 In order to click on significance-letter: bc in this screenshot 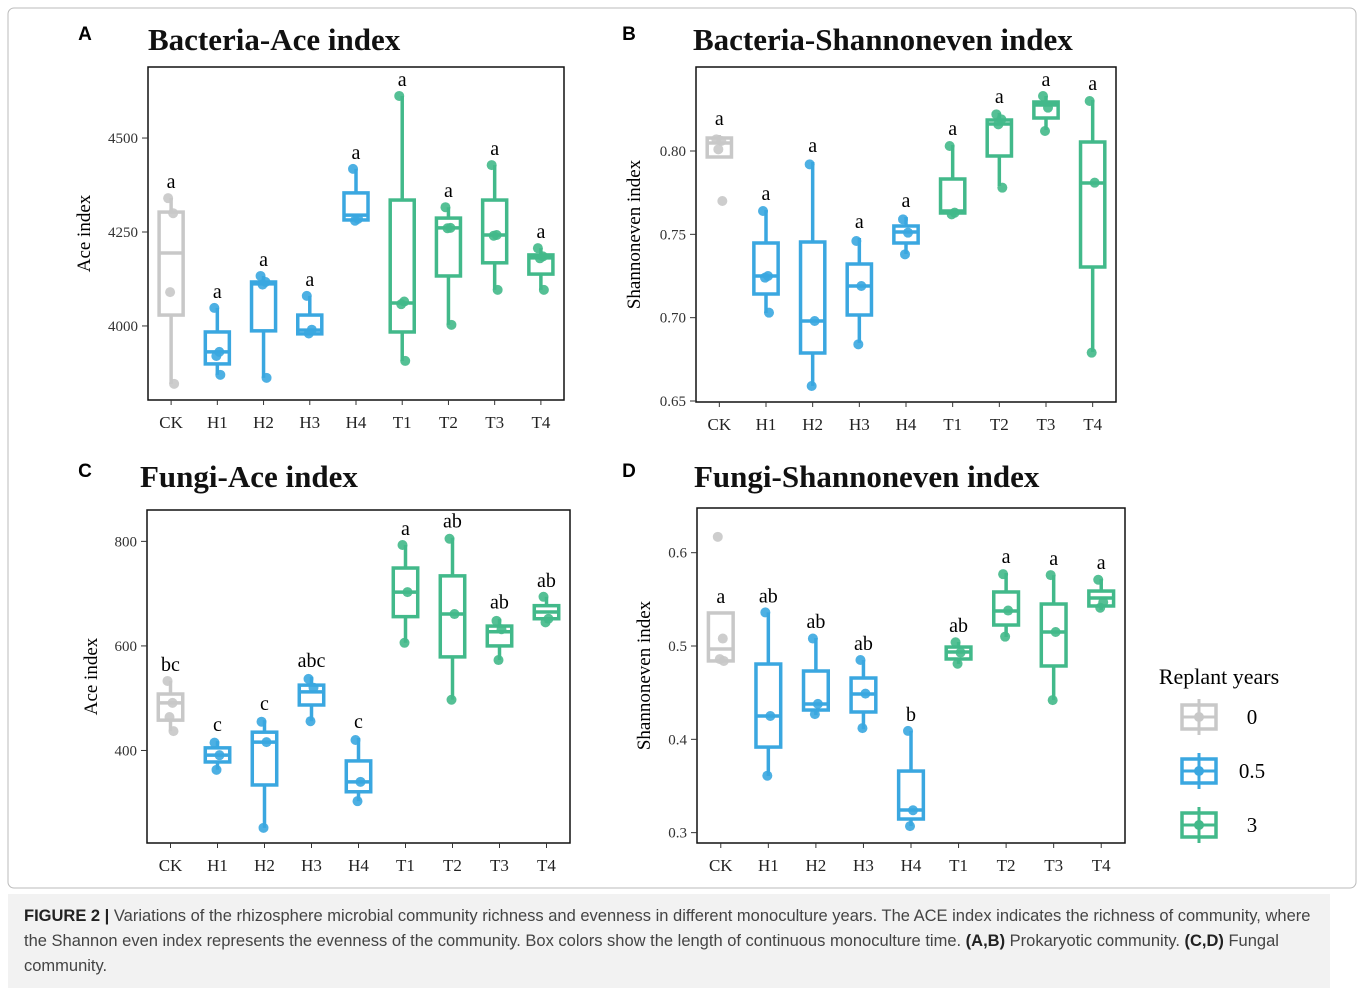, I will do `click(170, 665)`.